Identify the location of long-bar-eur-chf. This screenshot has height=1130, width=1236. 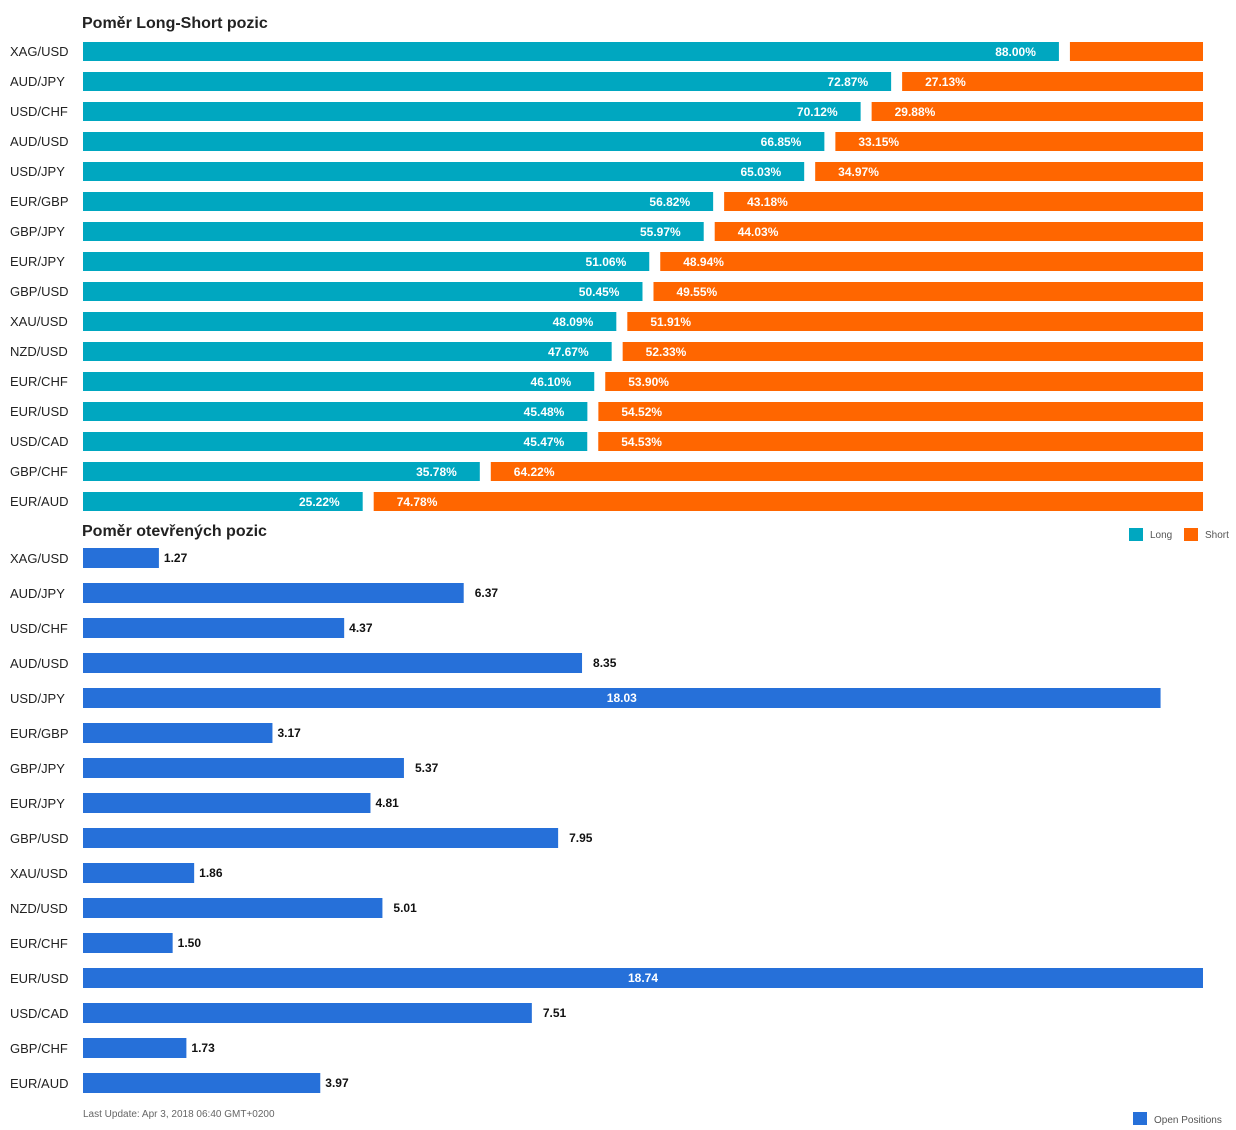
(339, 381).